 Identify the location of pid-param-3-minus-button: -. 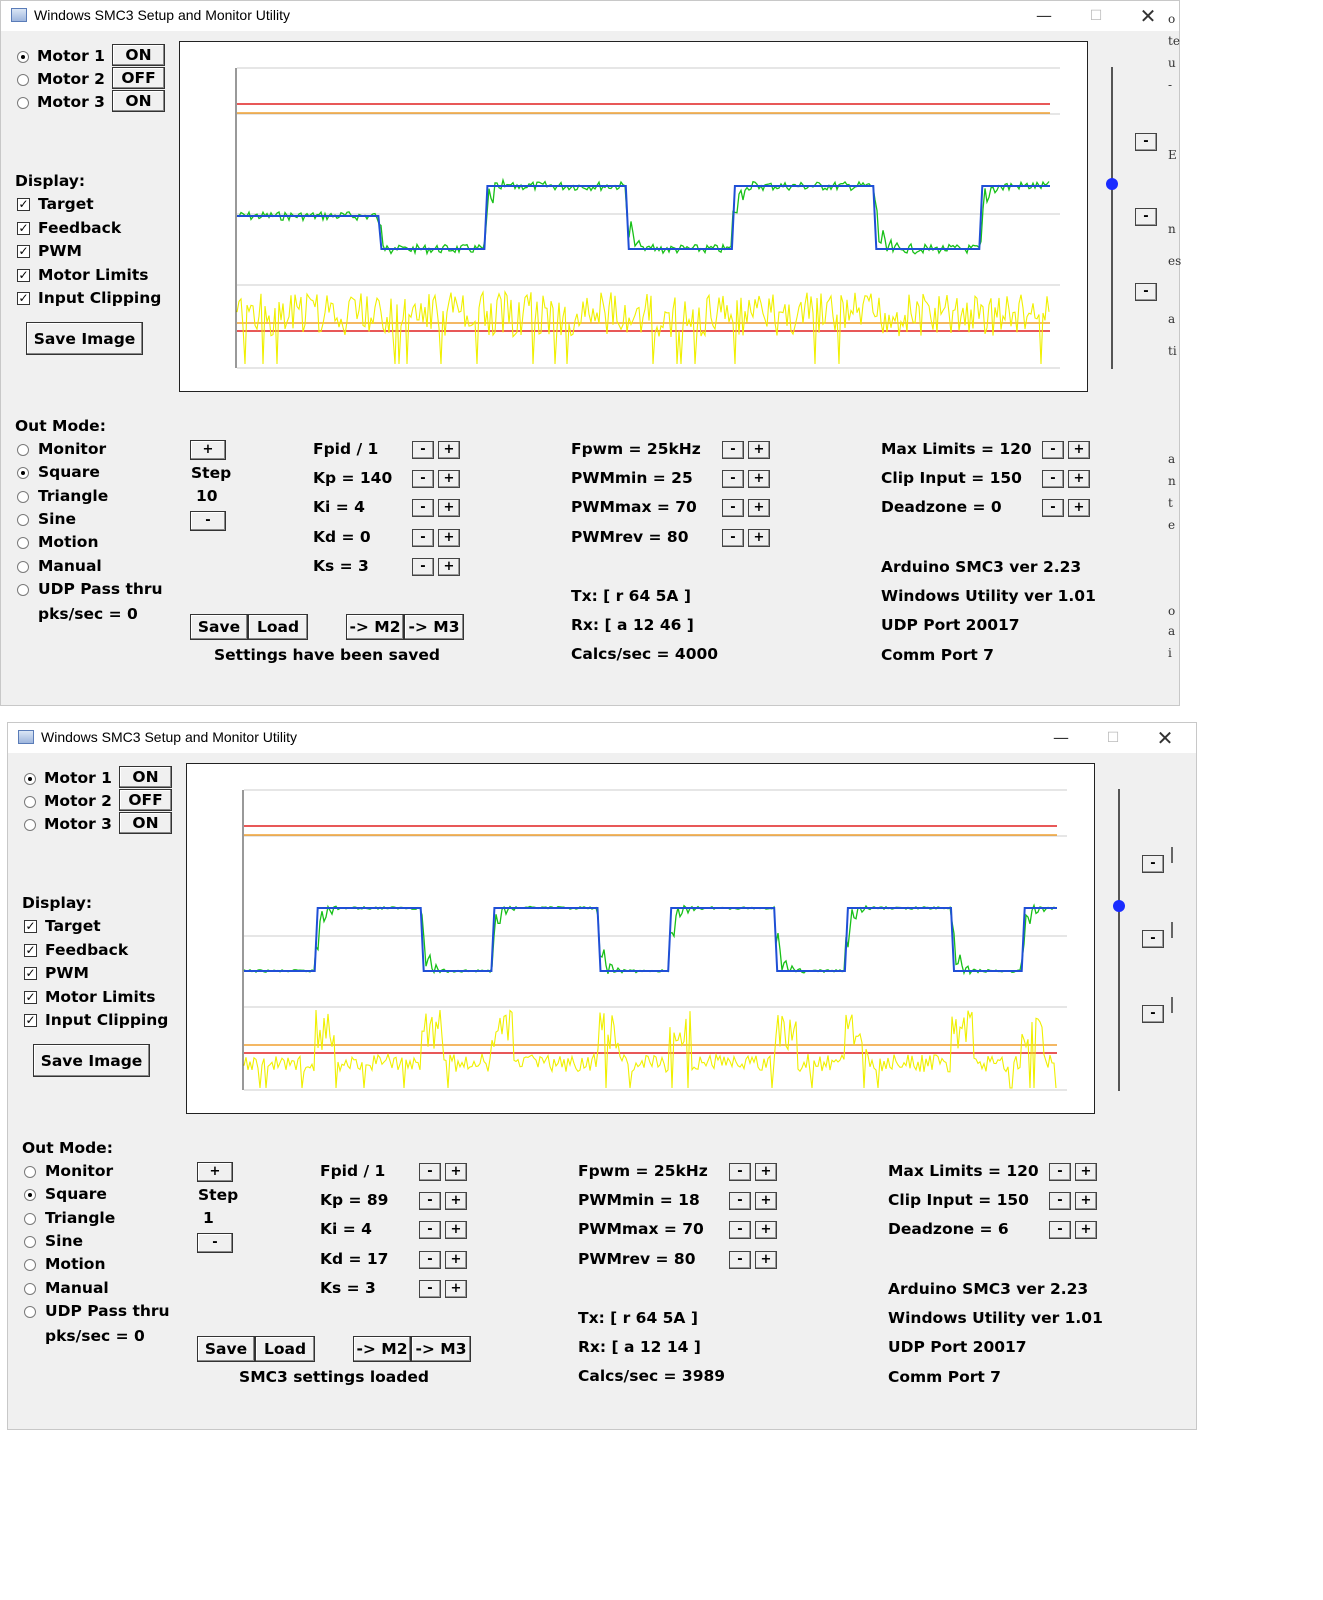
(430, 1259).